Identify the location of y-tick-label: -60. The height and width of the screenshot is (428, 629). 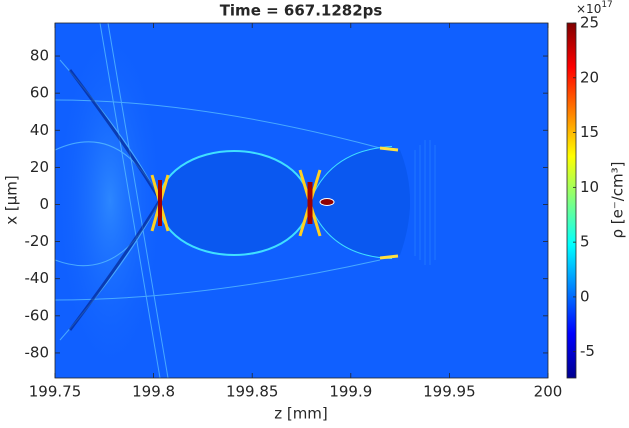
(37, 315).